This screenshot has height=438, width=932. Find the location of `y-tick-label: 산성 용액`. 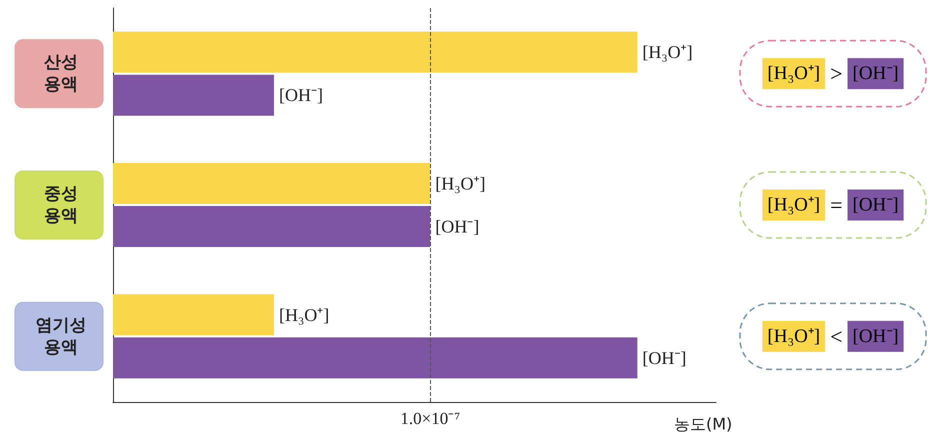

y-tick-label: 산성 용액 is located at coordinates (61, 73).